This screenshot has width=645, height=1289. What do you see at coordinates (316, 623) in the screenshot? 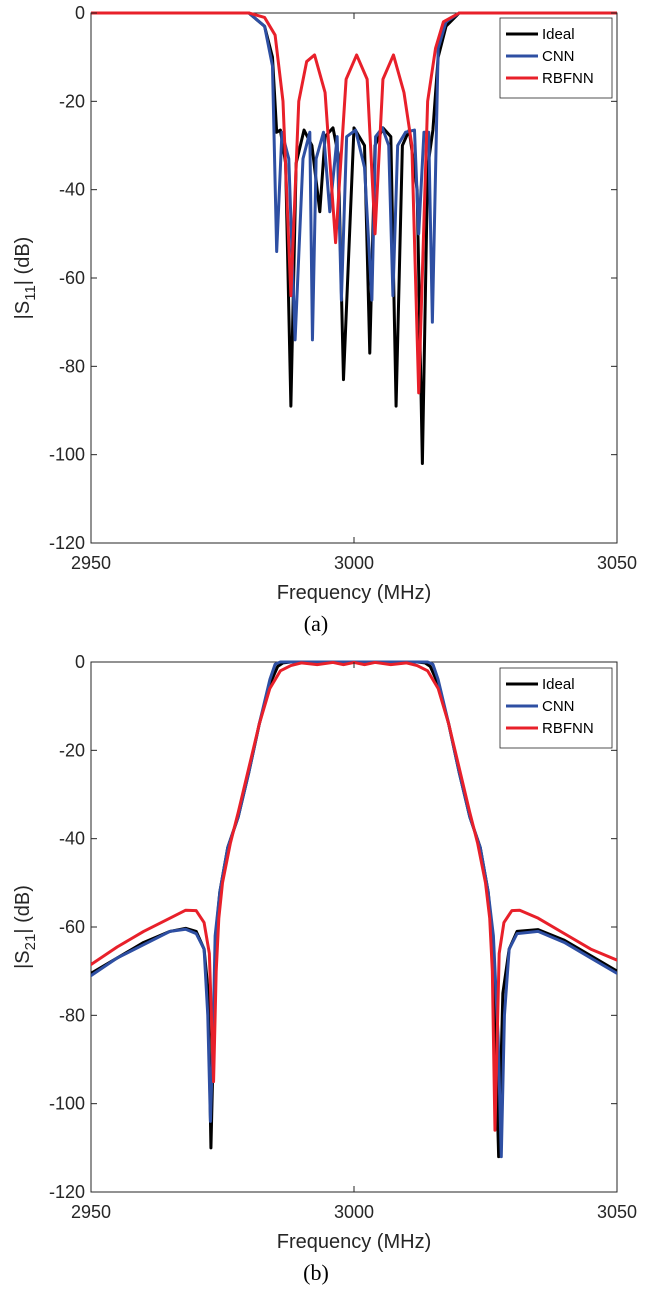
I see `figure-caption: (a)` at bounding box center [316, 623].